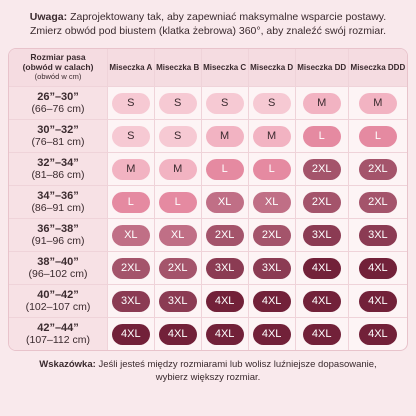 This screenshot has height=416, width=416. I want to click on row-inches: 38”–40”, so click(58, 262).